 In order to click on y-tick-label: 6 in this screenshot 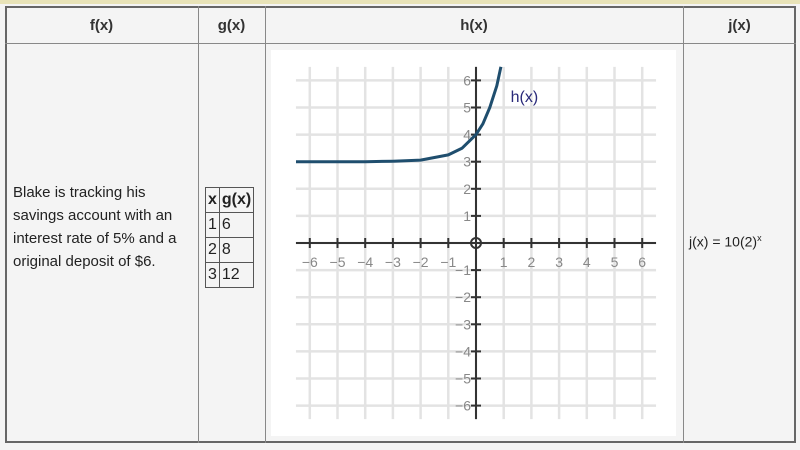, I will do `click(467, 80)`.